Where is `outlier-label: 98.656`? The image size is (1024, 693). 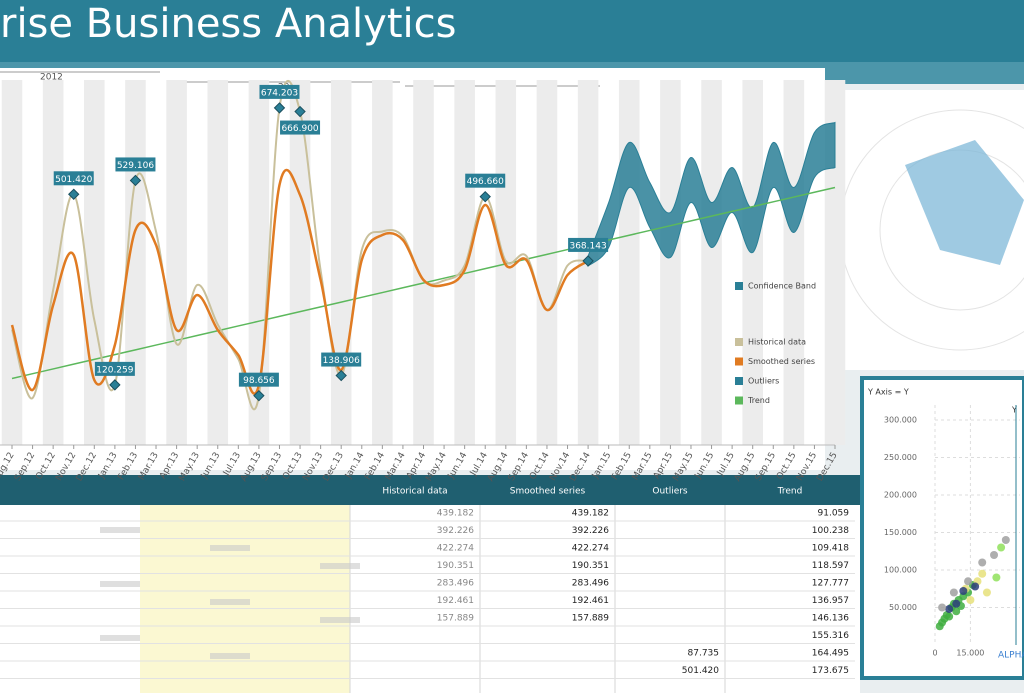 outlier-label: 98.656 is located at coordinates (259, 381).